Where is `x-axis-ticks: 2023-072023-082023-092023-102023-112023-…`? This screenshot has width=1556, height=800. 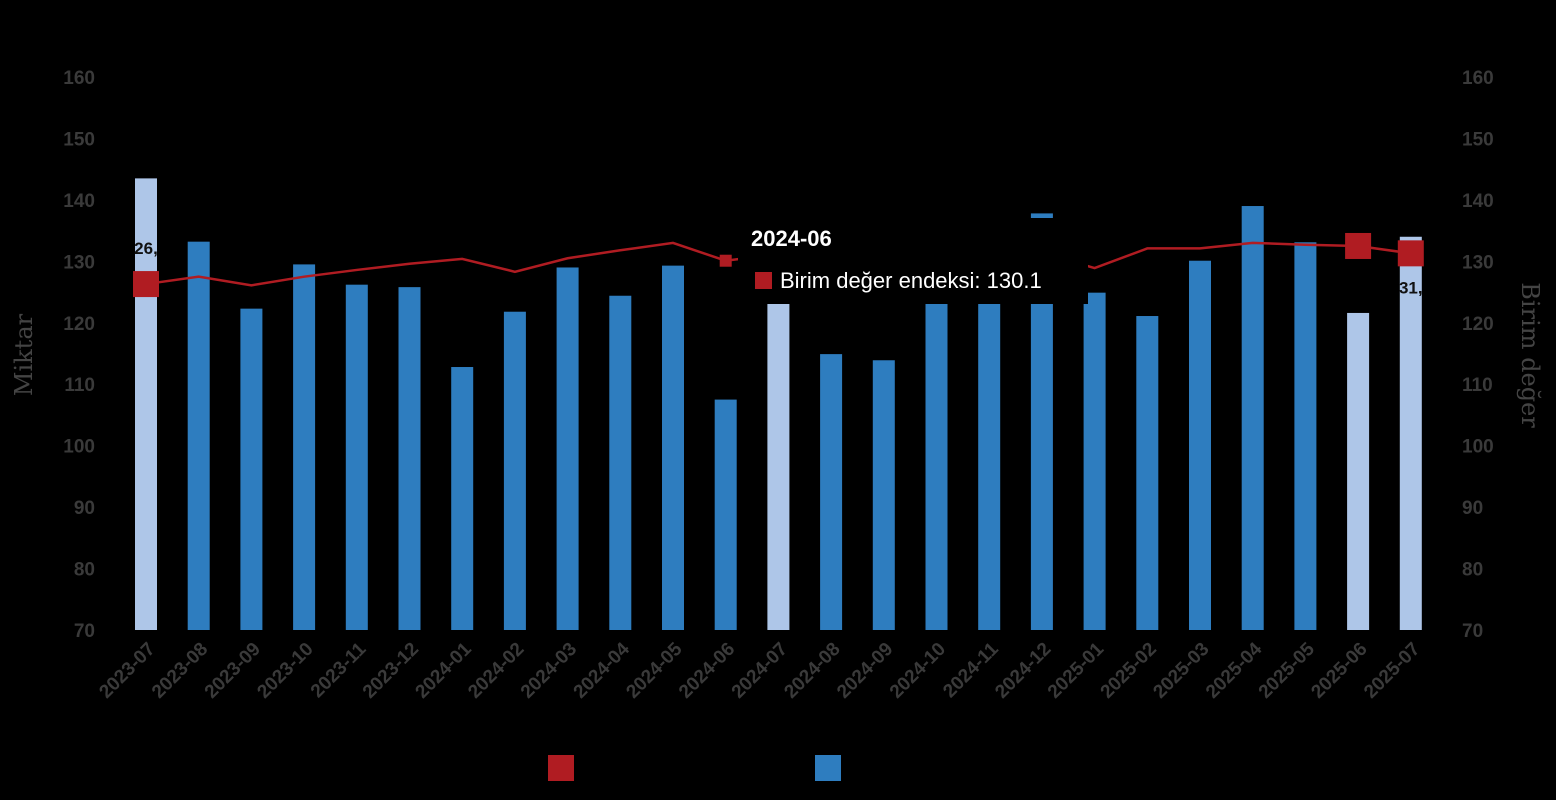
x-axis-ticks: 2023-072023-082023-092023-102023-112023-… is located at coordinates (759, 670).